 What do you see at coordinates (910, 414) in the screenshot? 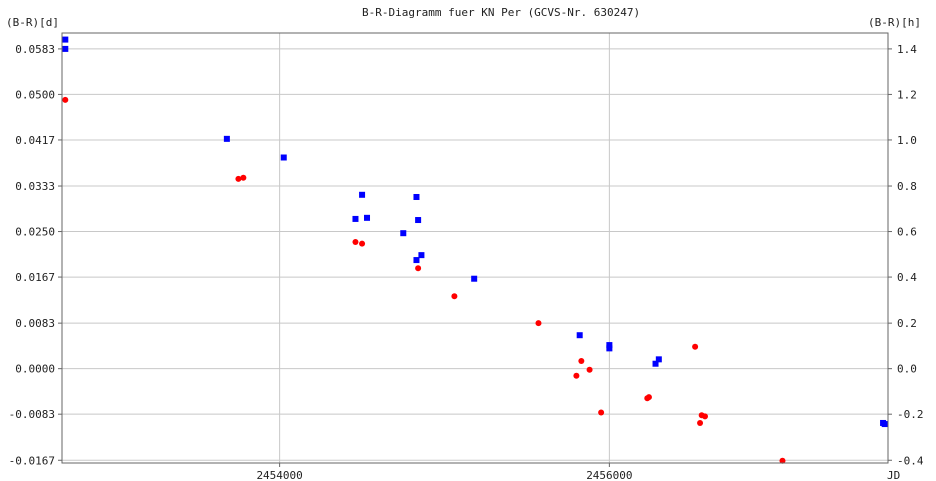
I see `y-tick-label-right: -0.2` at bounding box center [910, 414].